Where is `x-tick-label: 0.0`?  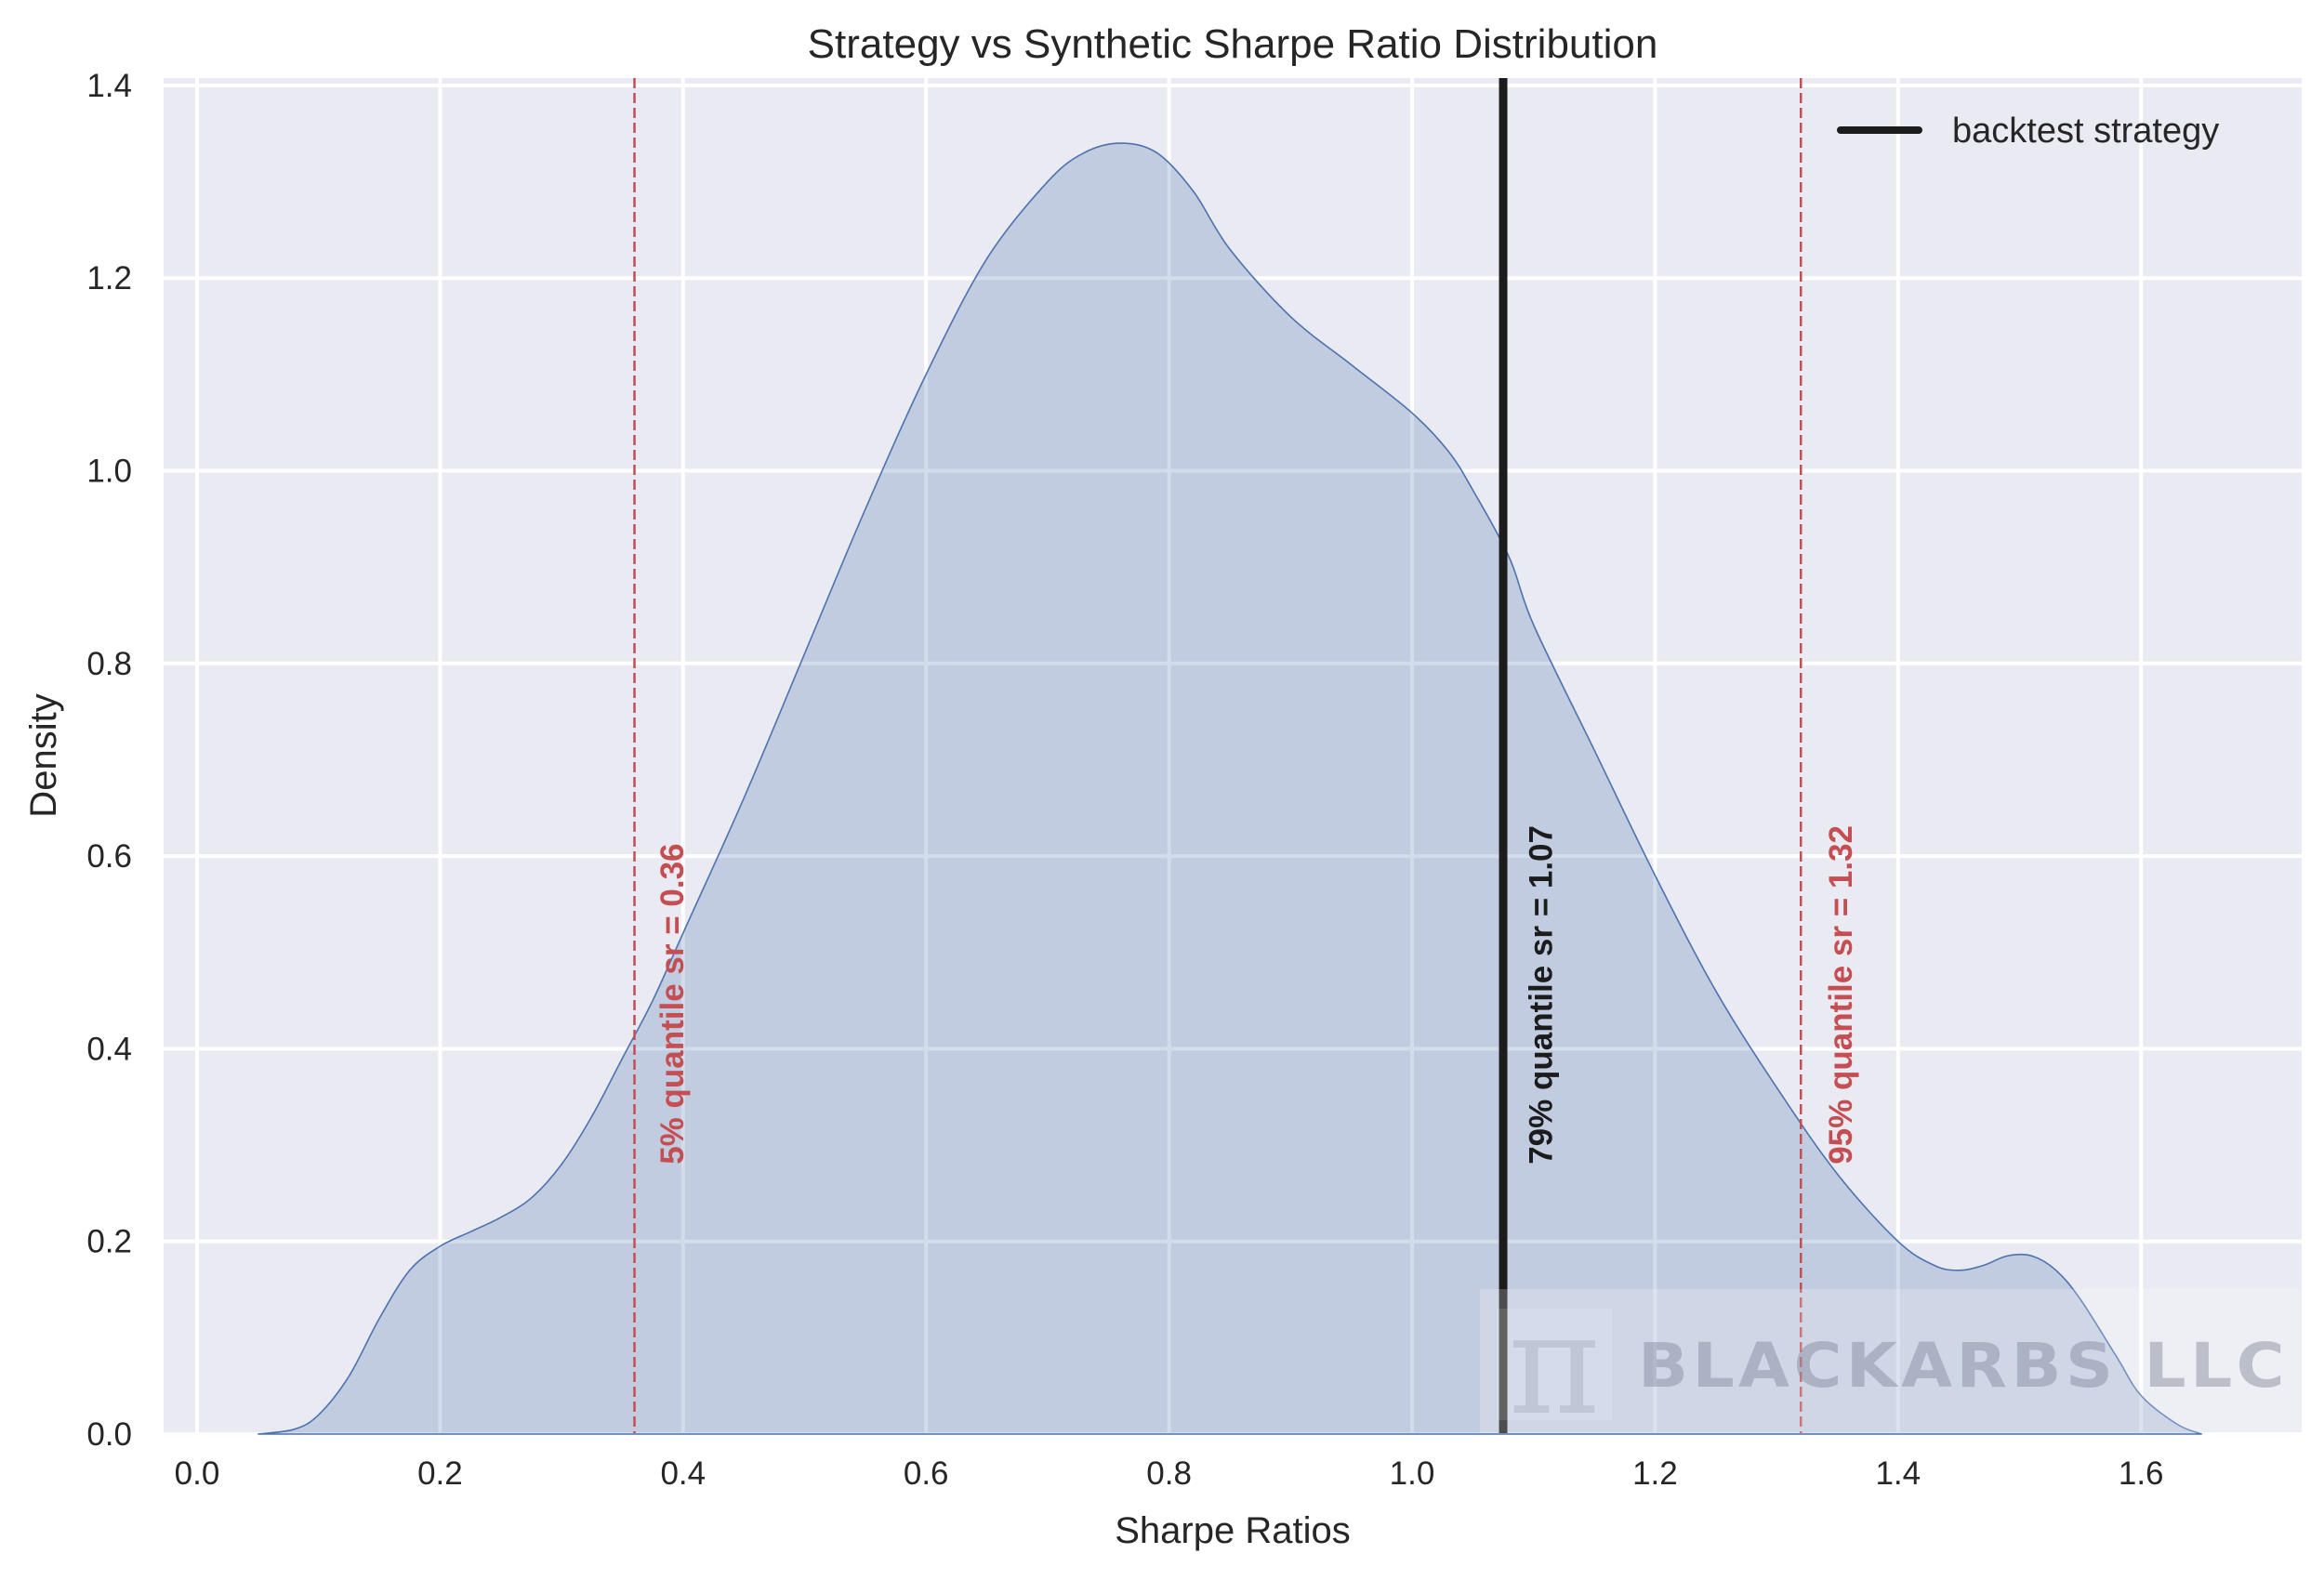
x-tick-label: 0.0 is located at coordinates (197, 1473).